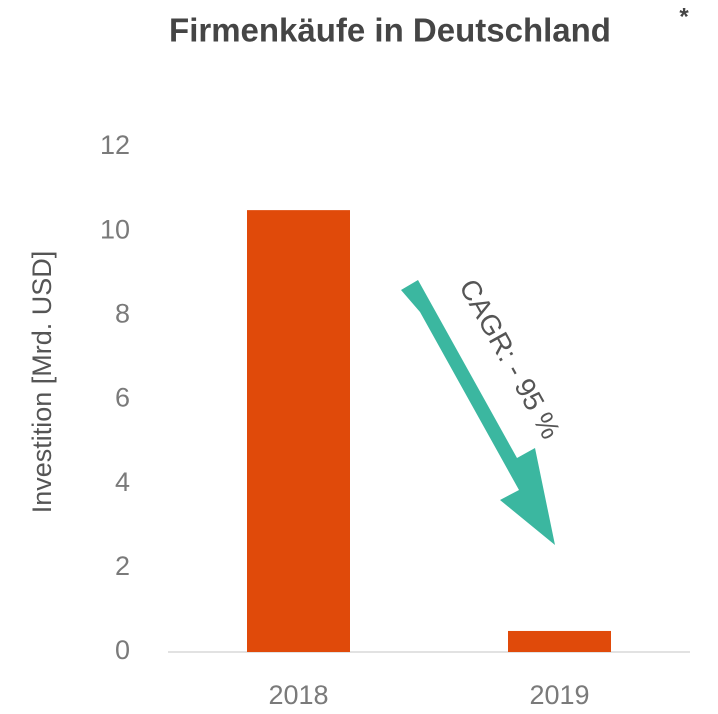  Describe the element at coordinates (559, 695) in the screenshot. I see `x-tick-label: 2019` at that location.